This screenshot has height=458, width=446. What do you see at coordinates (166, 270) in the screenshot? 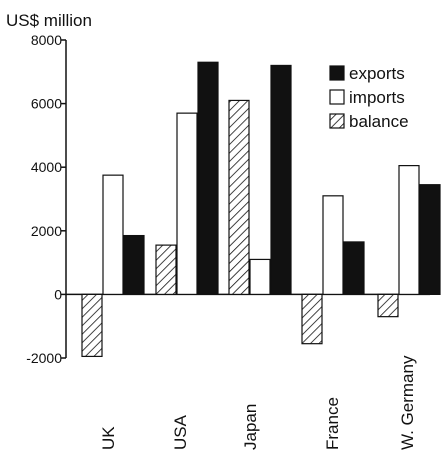
I see `bar-balance-usa` at bounding box center [166, 270].